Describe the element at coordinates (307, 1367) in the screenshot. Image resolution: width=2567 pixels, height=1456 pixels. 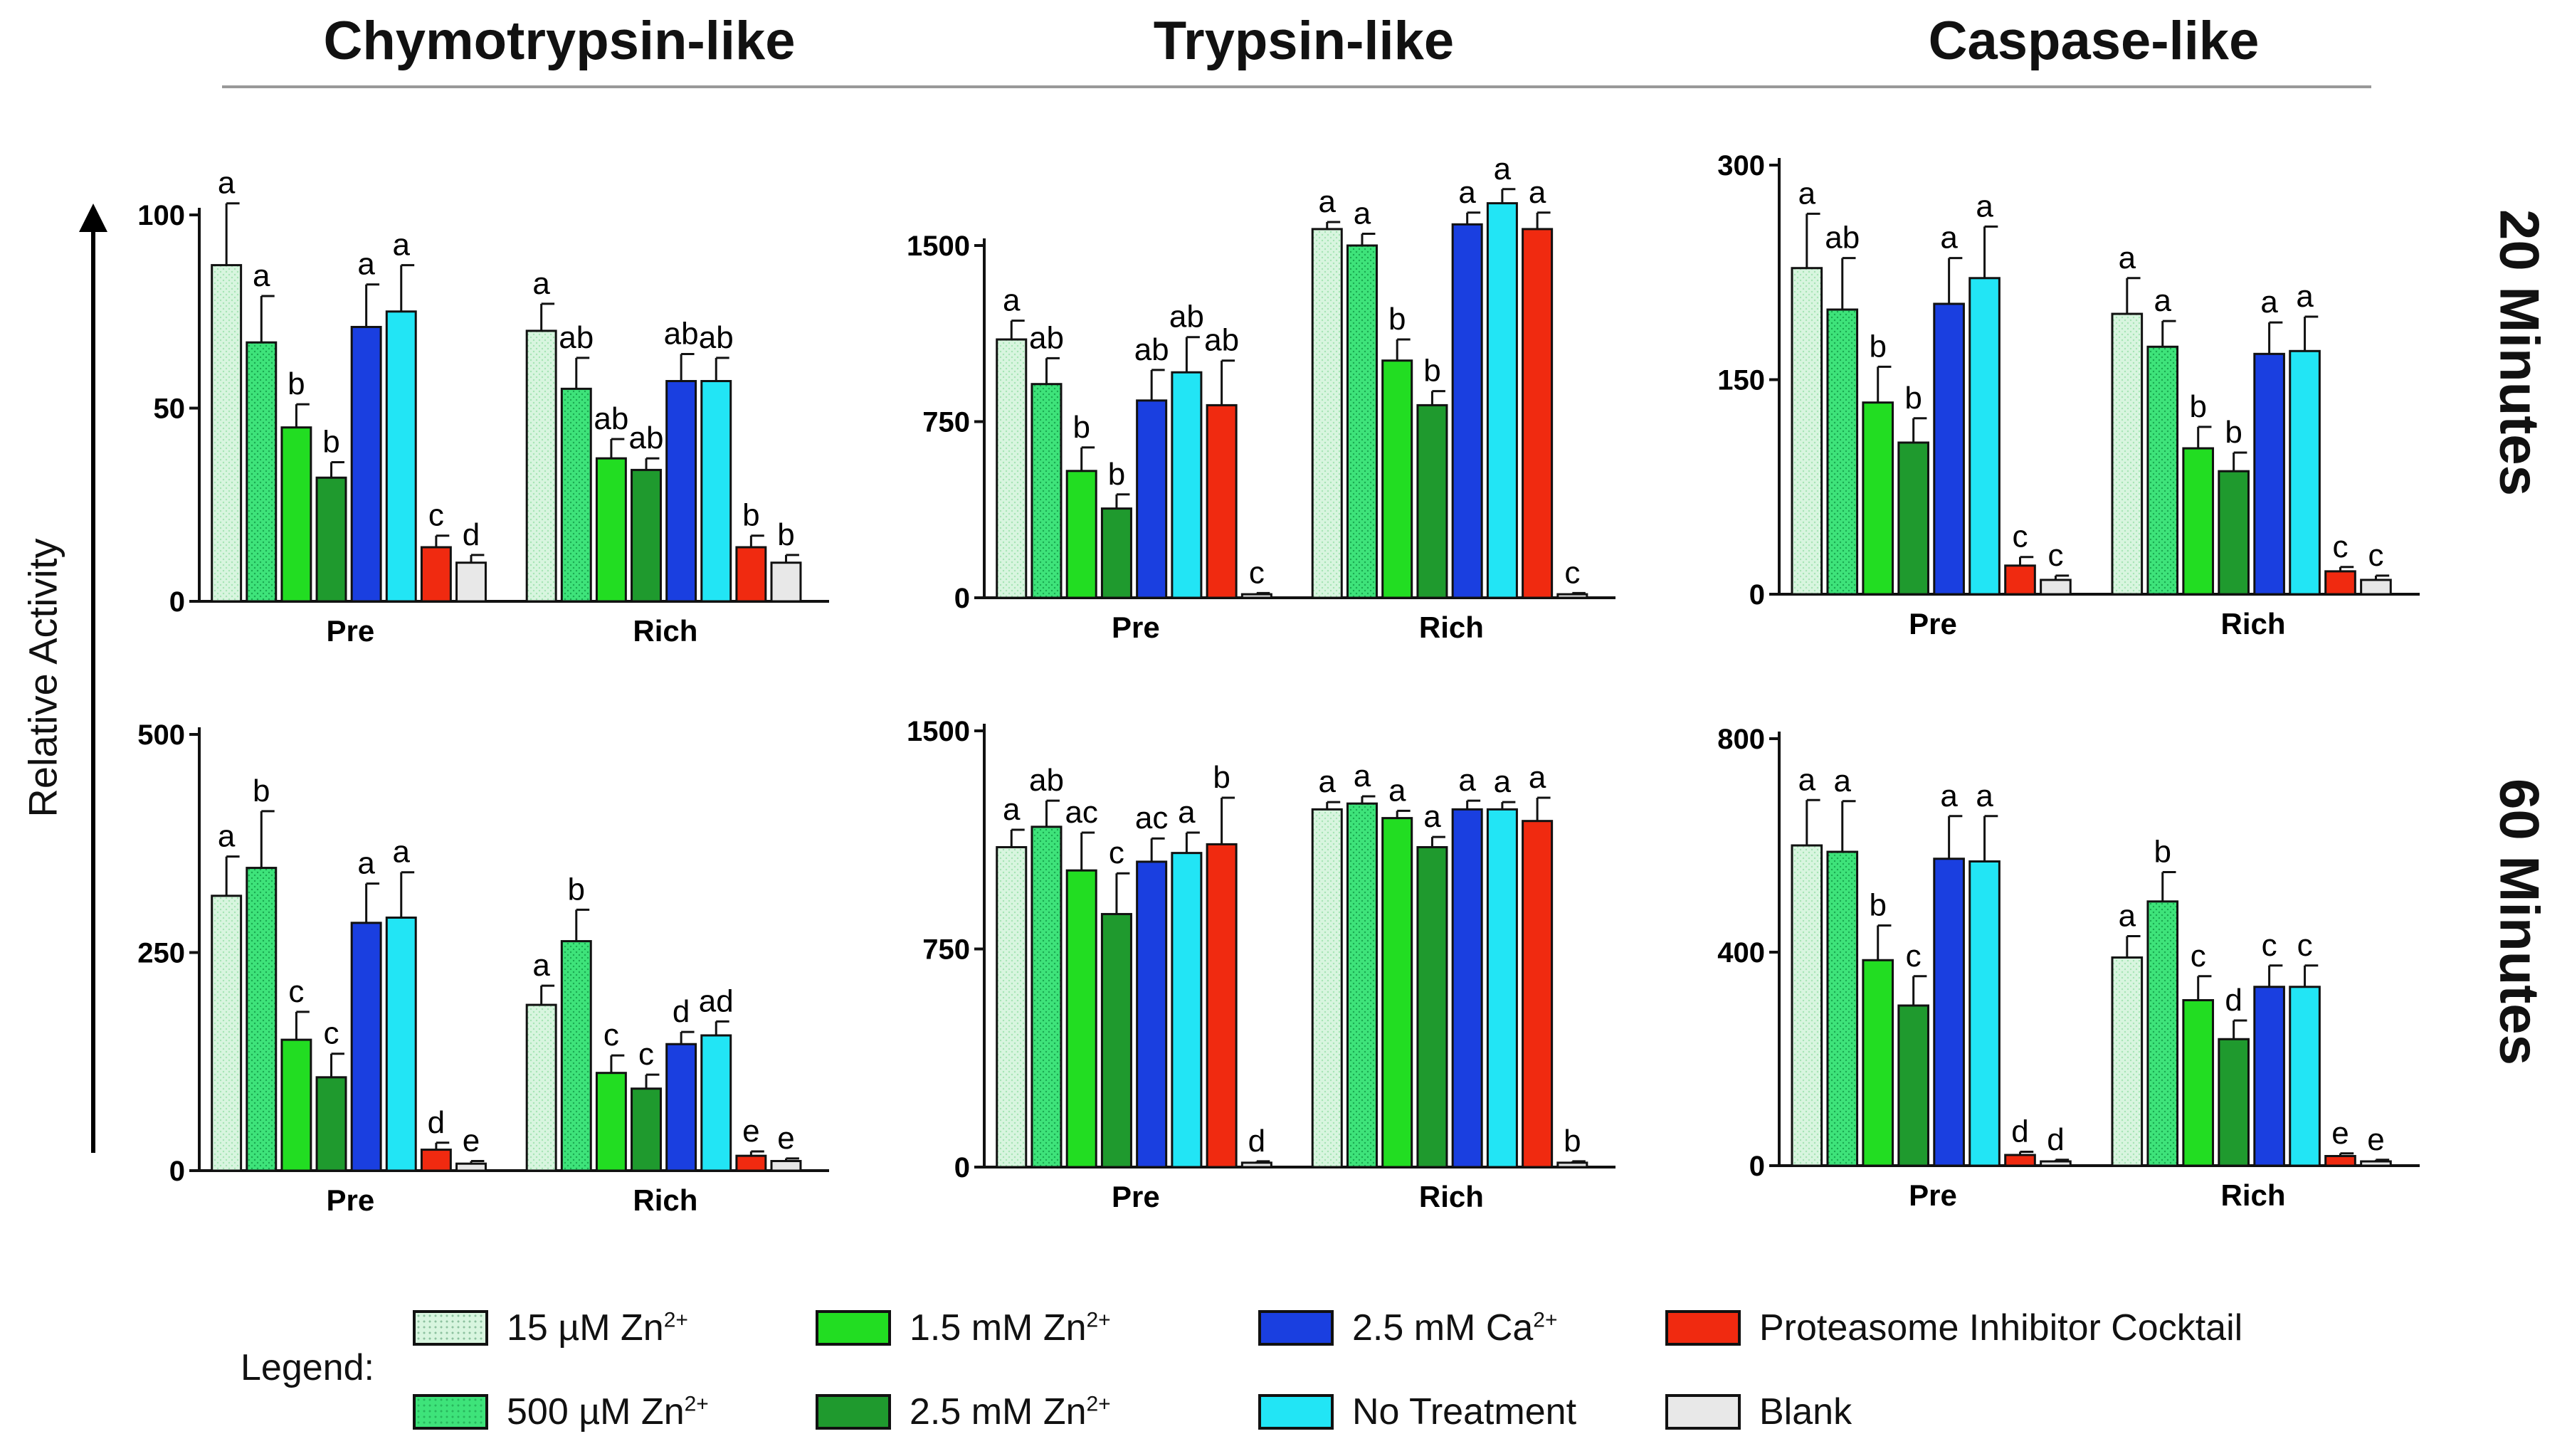
I see `legend-title: Legend:` at that location.